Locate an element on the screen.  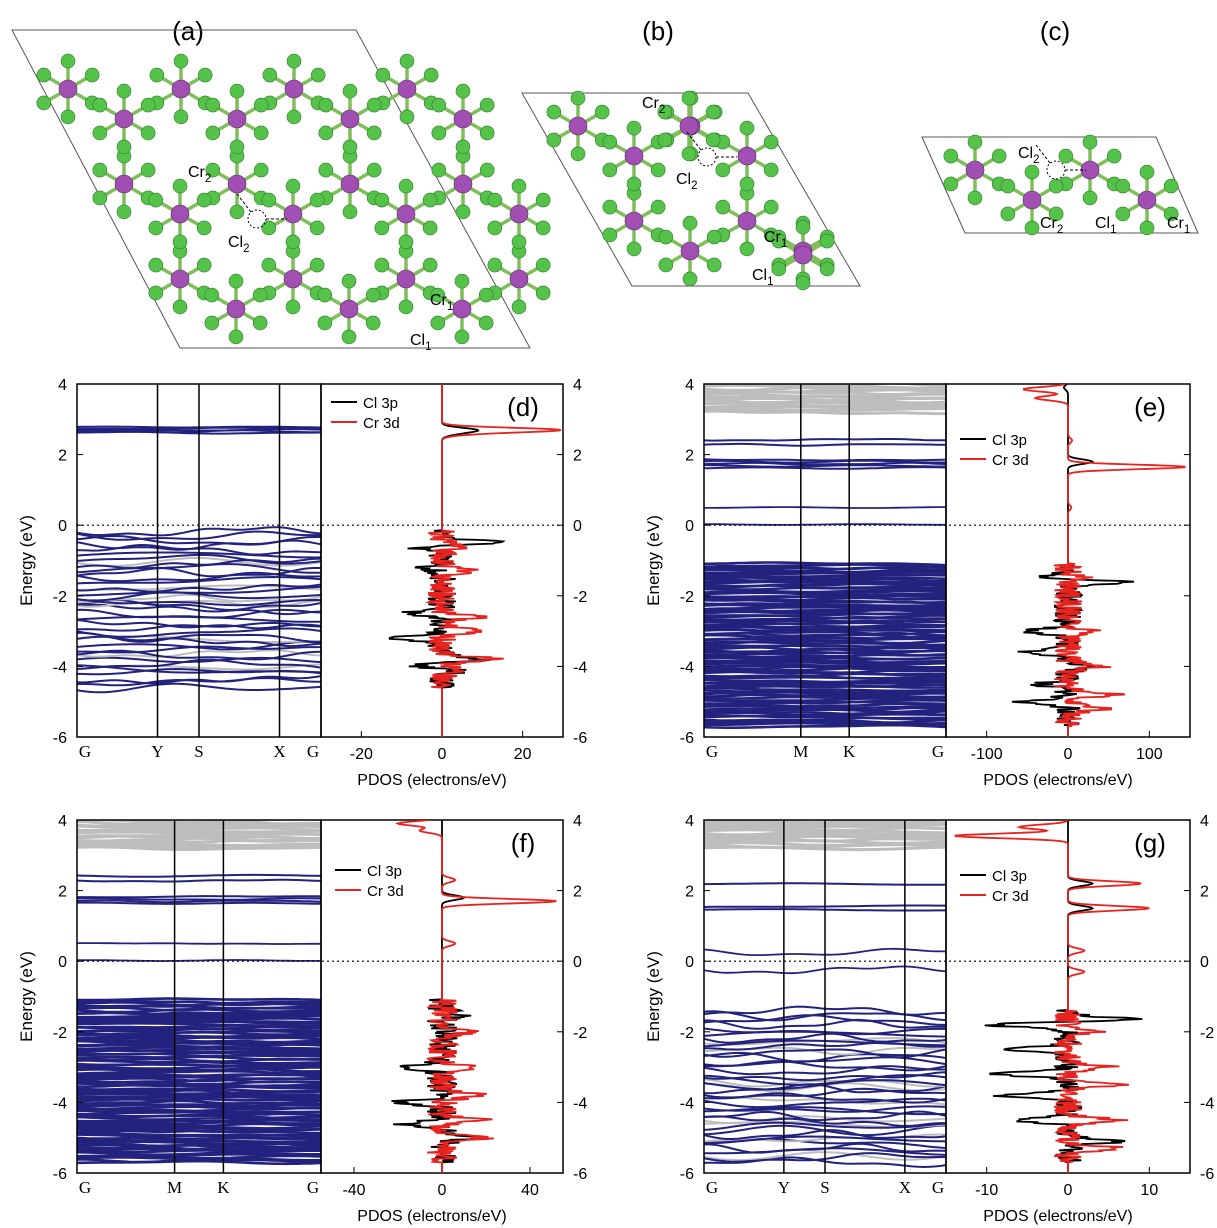
y-tick-label-right: -2 is located at coordinates (580, 1033).